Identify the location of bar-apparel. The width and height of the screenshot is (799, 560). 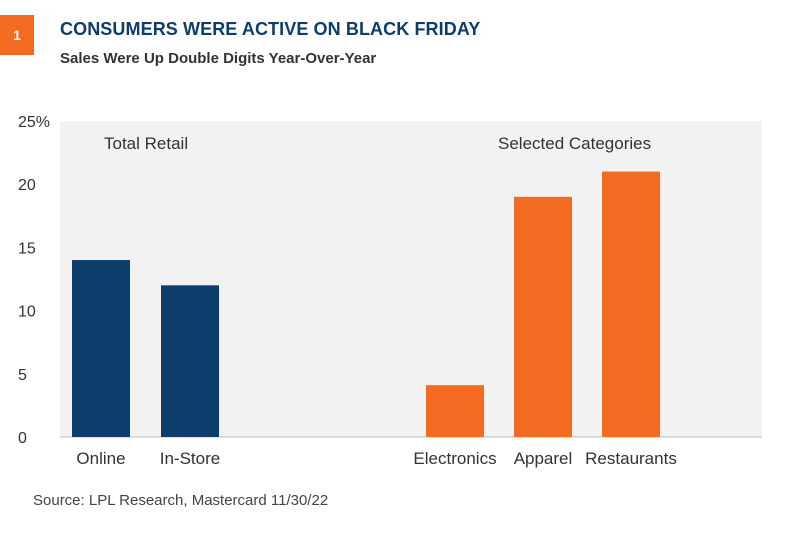
(543, 316).